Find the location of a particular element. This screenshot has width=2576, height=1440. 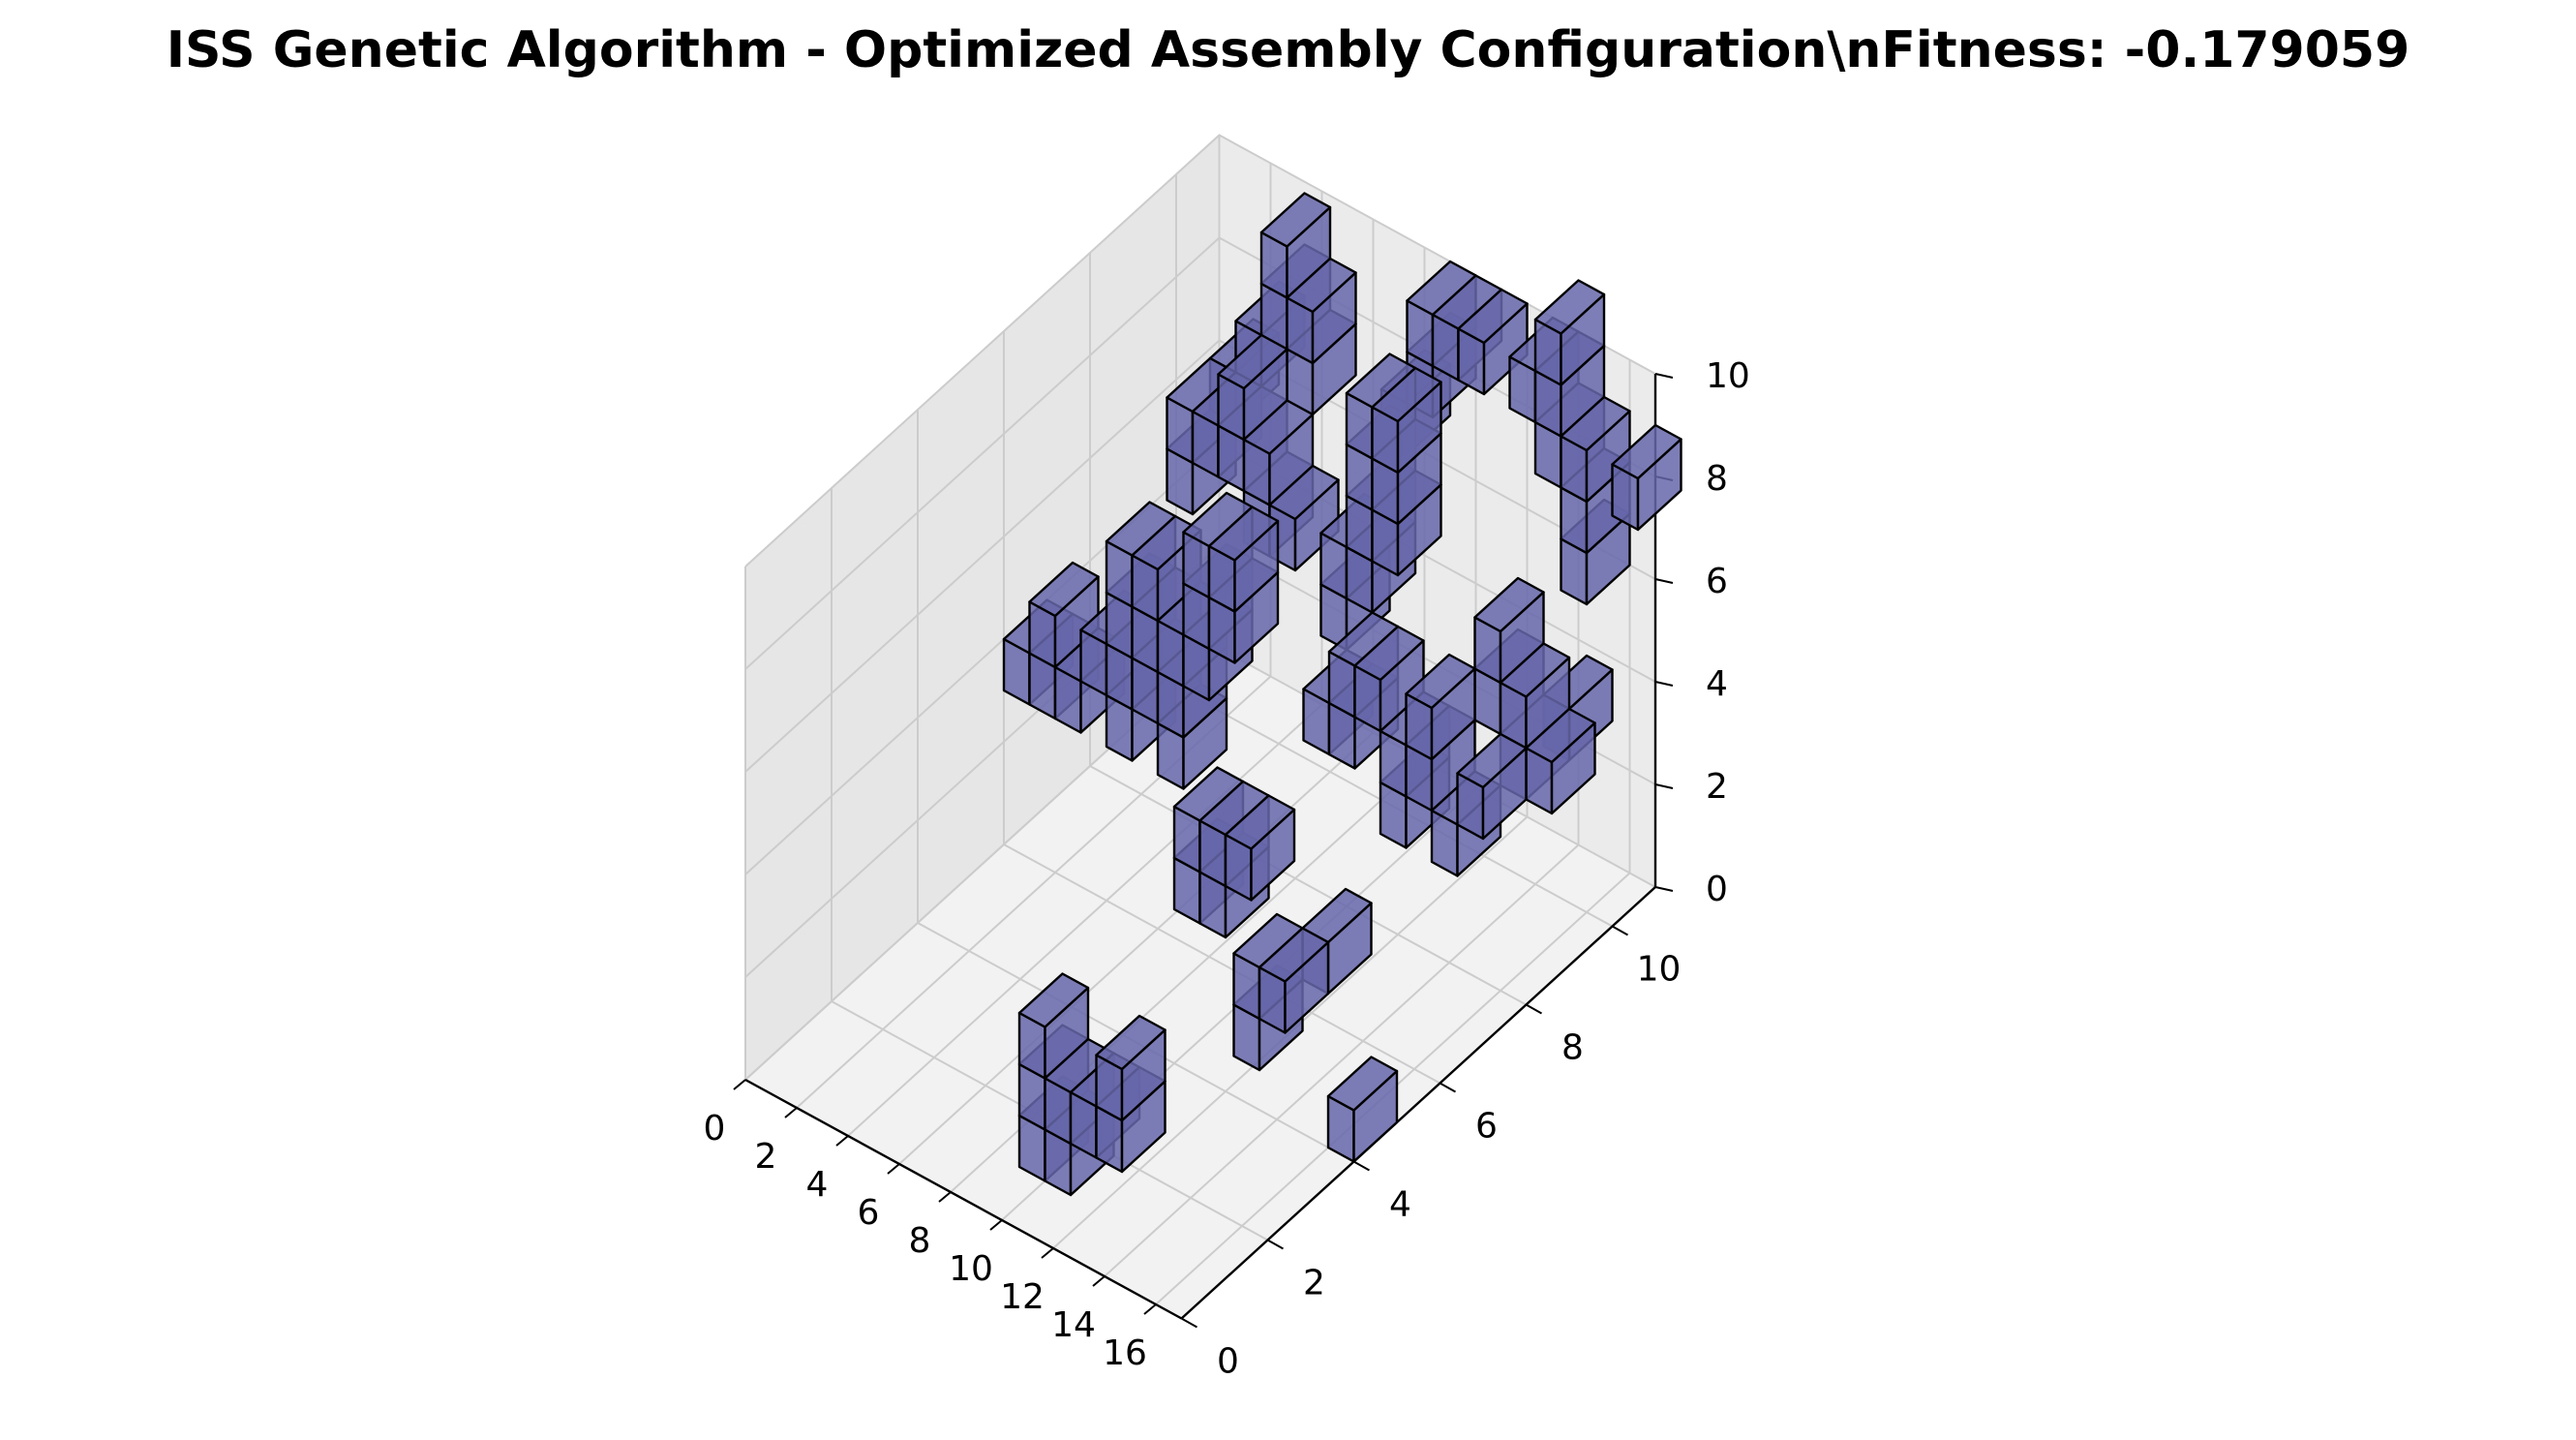

x-tick-label: 10 is located at coordinates (971, 1269).